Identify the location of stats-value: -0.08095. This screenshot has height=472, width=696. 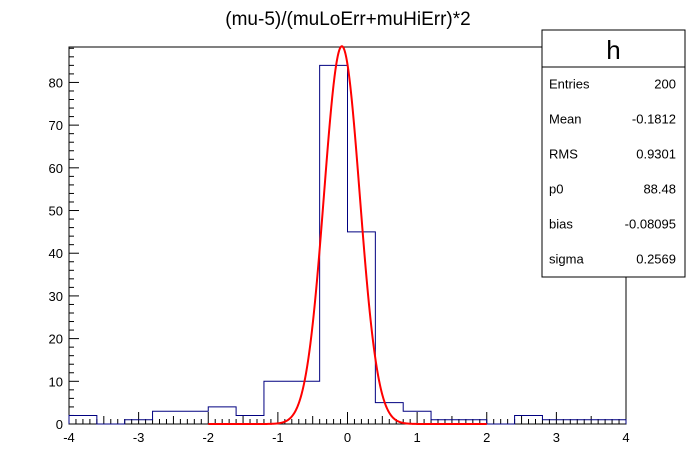
(650, 224).